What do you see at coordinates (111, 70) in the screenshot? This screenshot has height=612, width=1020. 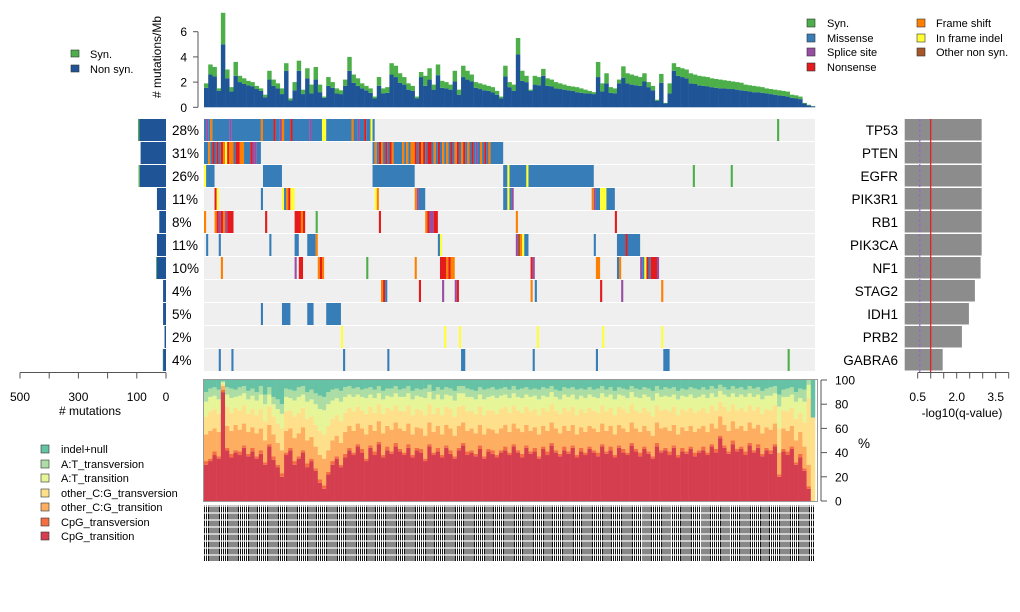 I see `legend-label-non-syn: Non syn.` at bounding box center [111, 70].